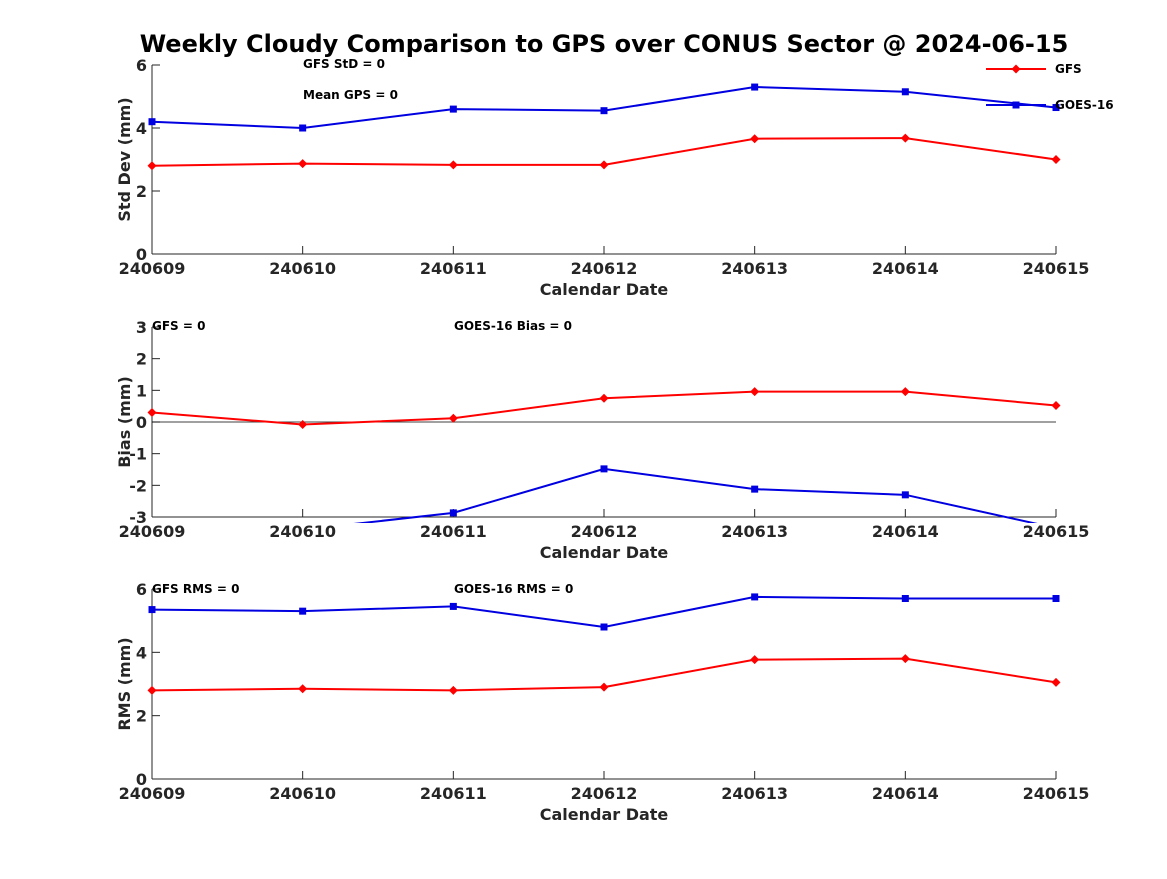 The image size is (1167, 879). I want to click on annotation-text: GFS RMS = 0, so click(195, 589).